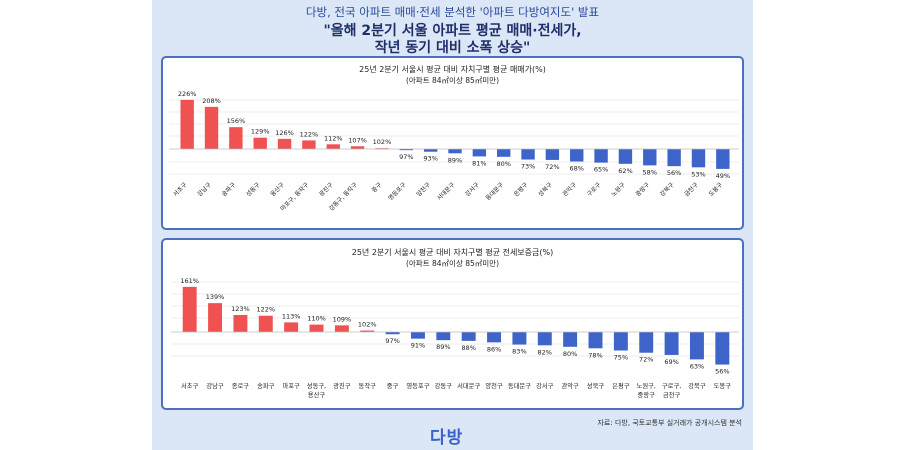 This screenshot has width=900, height=450. I want to click on category-label: 용산구, so click(278, 189).